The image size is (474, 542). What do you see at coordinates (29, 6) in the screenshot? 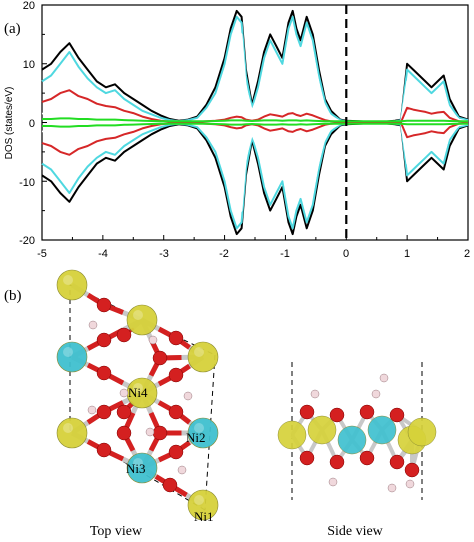
I see `y-tick-label: 20` at bounding box center [29, 6].